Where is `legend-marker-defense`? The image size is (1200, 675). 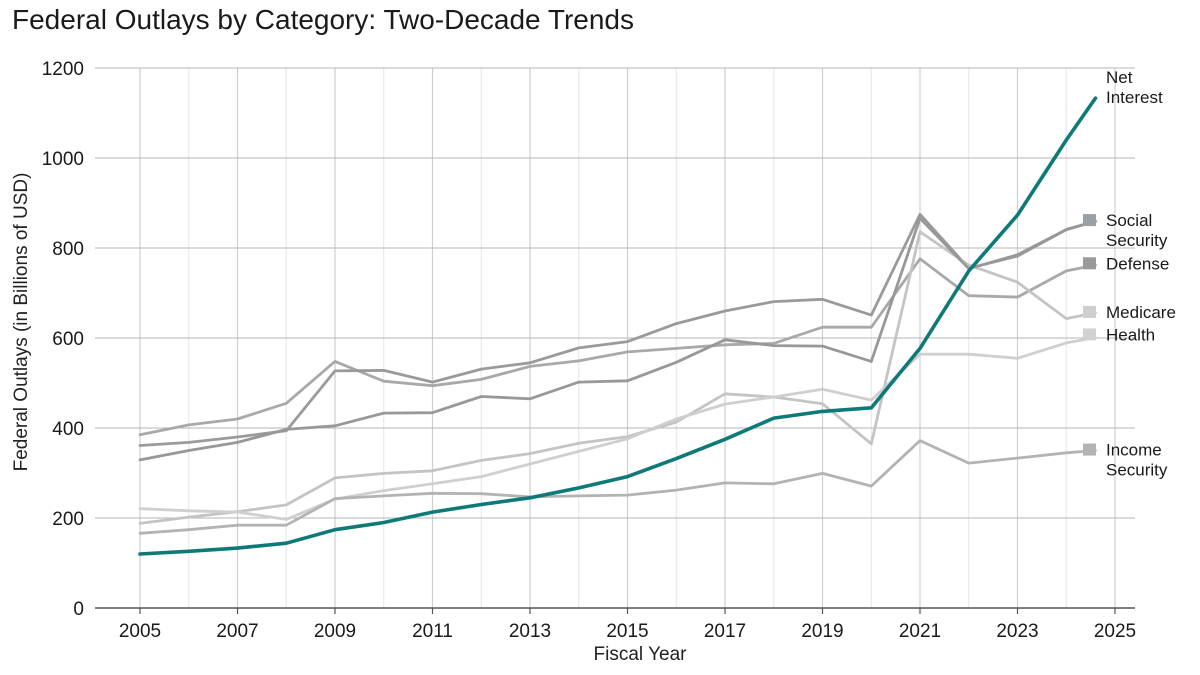
legend-marker-defense is located at coordinates (1089, 263).